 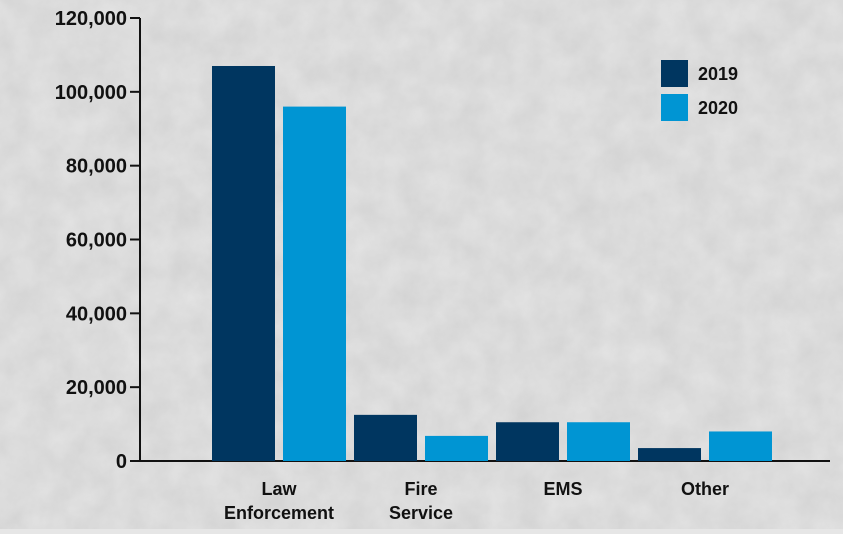 I want to click on y-tick-label: 0, so click(x=121, y=462).